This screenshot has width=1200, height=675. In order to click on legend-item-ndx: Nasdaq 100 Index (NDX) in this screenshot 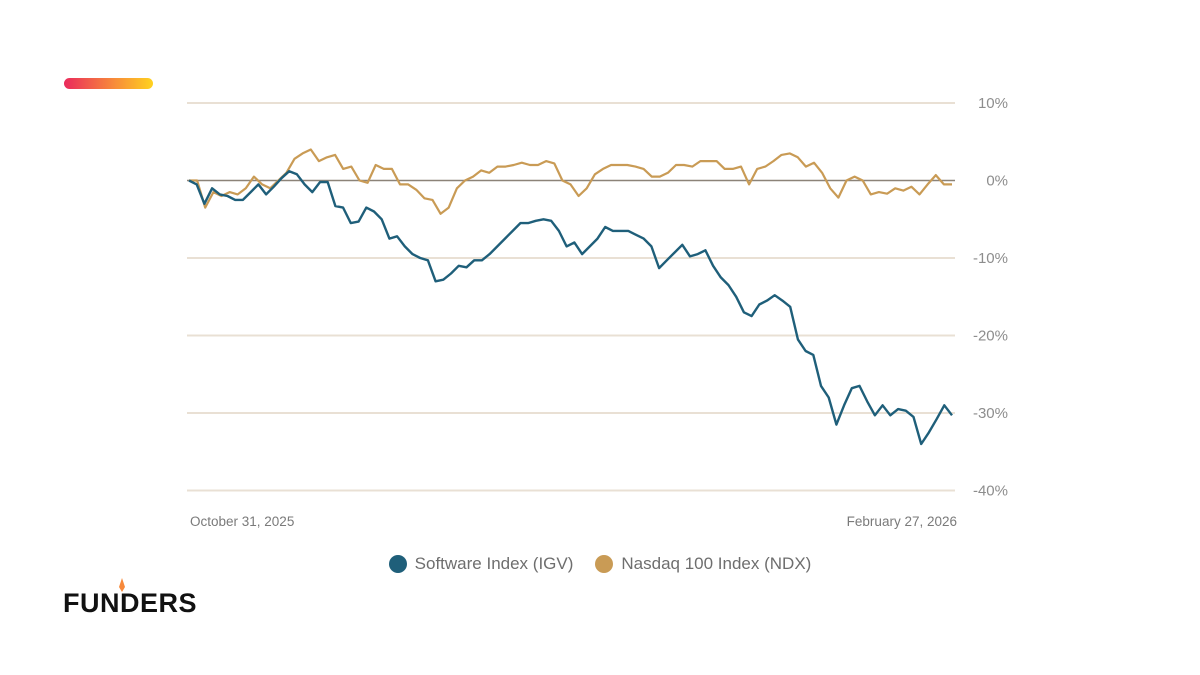, I will do `click(703, 564)`.